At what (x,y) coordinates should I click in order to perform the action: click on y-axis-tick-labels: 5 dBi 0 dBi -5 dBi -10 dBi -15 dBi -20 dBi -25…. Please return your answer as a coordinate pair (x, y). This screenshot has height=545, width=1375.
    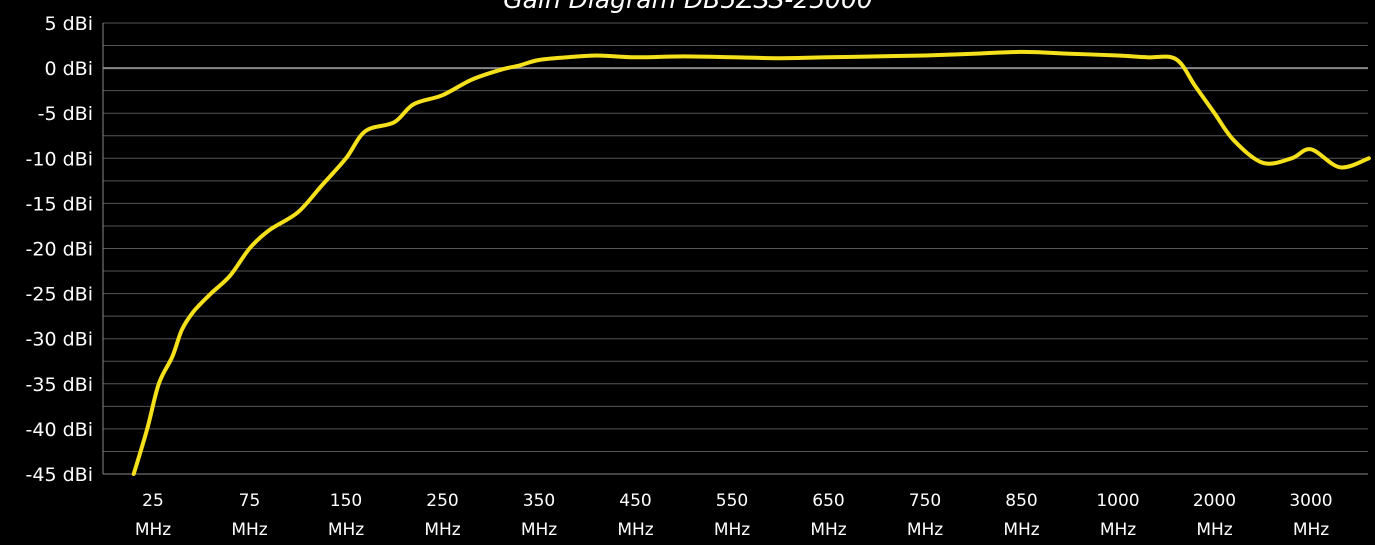
    Looking at the image, I should click on (59, 249).